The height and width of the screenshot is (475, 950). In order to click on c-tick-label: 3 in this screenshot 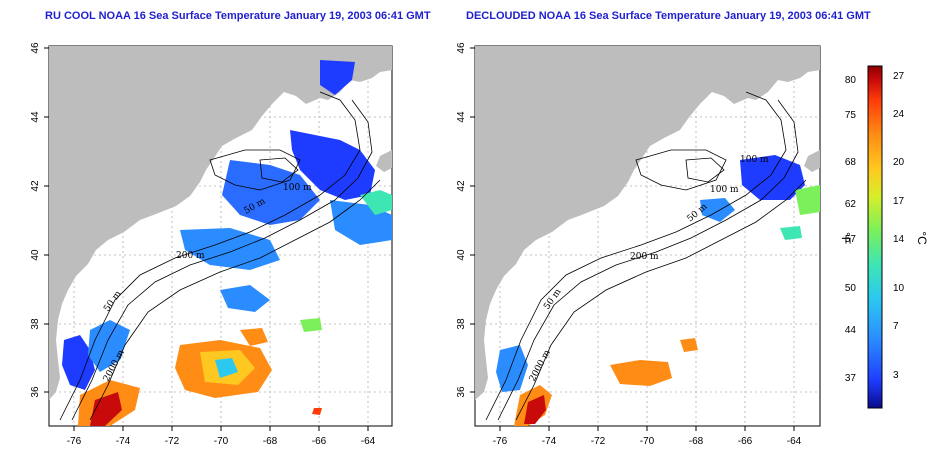, I will do `click(896, 375)`.